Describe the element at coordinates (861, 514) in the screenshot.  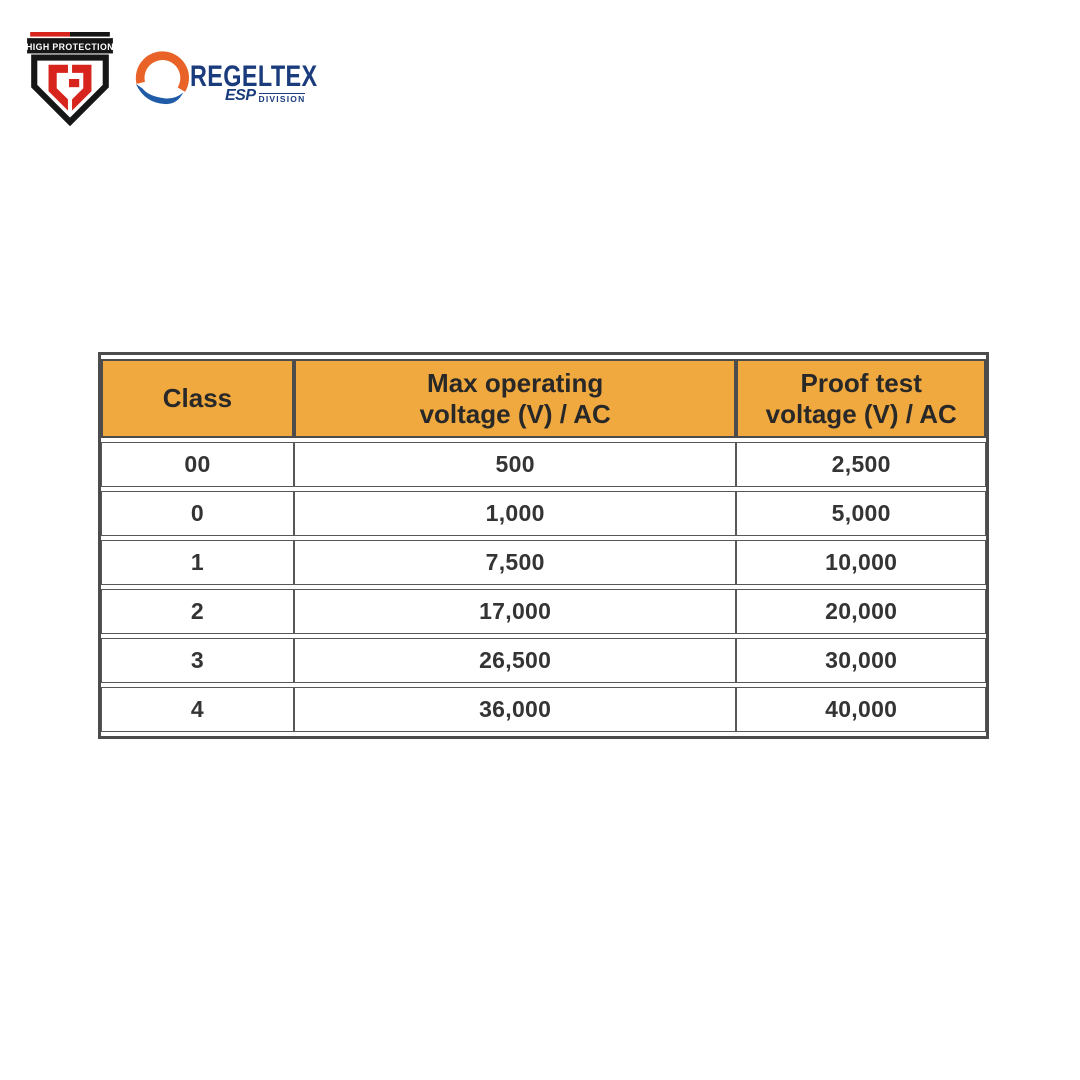
I see `table-cell: 5,000` at that location.